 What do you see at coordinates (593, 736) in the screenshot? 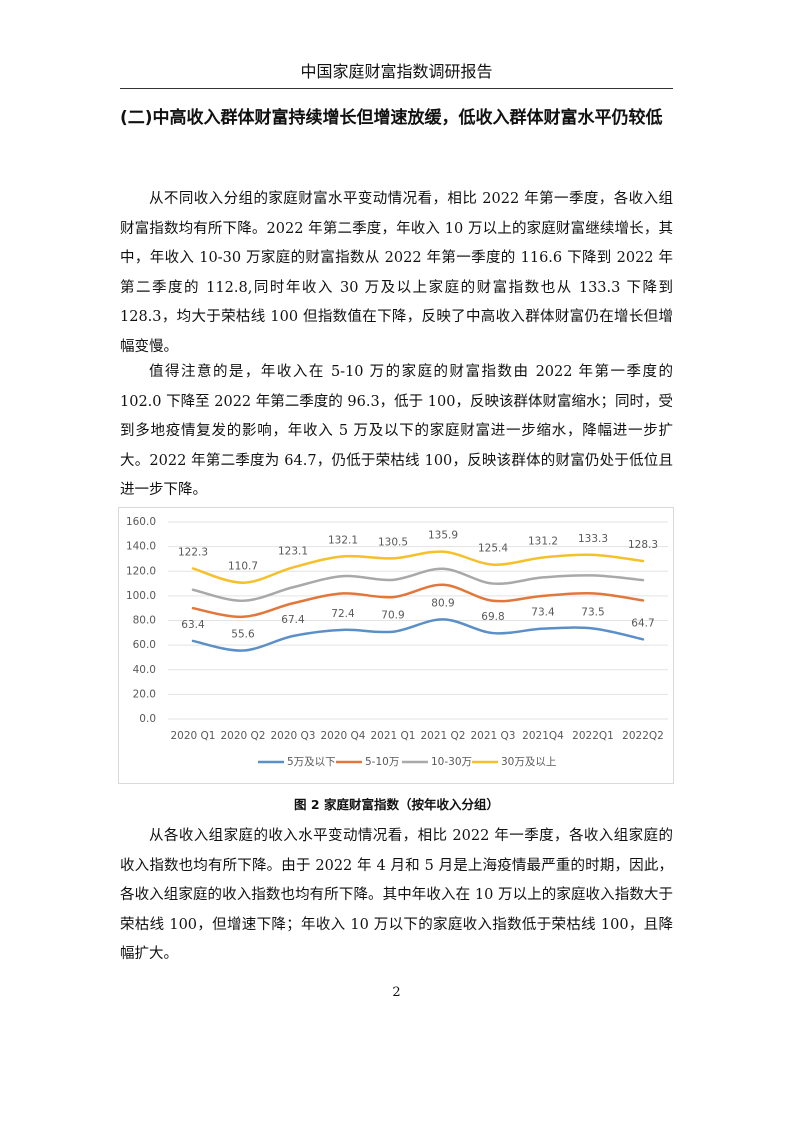
I see `x-tick-label: 2022Q1` at bounding box center [593, 736].